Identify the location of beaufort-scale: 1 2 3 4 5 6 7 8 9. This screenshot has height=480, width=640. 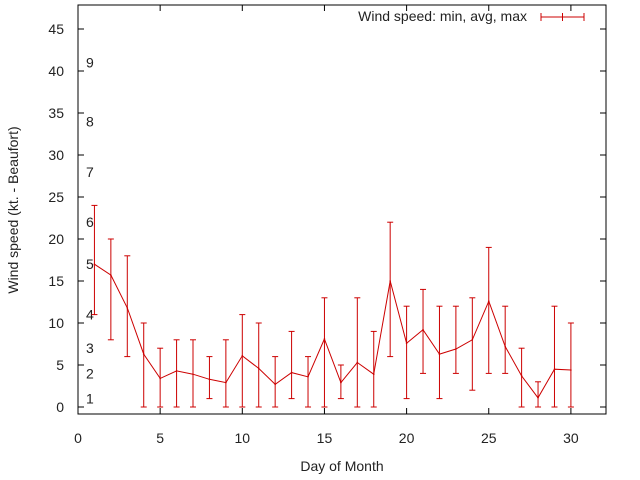
(90, 231).